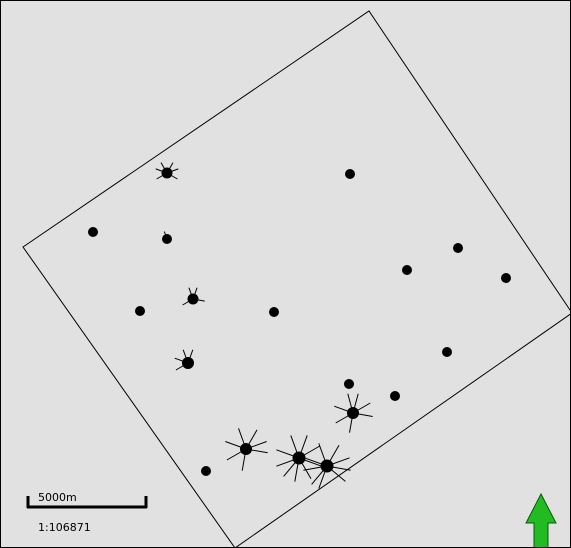 This screenshot has height=548, width=571. What do you see at coordinates (57, 497) in the screenshot?
I see `scale-bar-label: 5000m` at bounding box center [57, 497].